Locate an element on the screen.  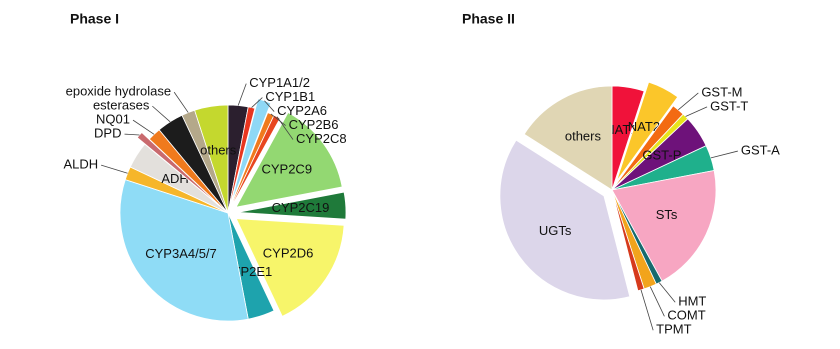
slice-label: CYP2D6 is located at coordinates (288, 252).